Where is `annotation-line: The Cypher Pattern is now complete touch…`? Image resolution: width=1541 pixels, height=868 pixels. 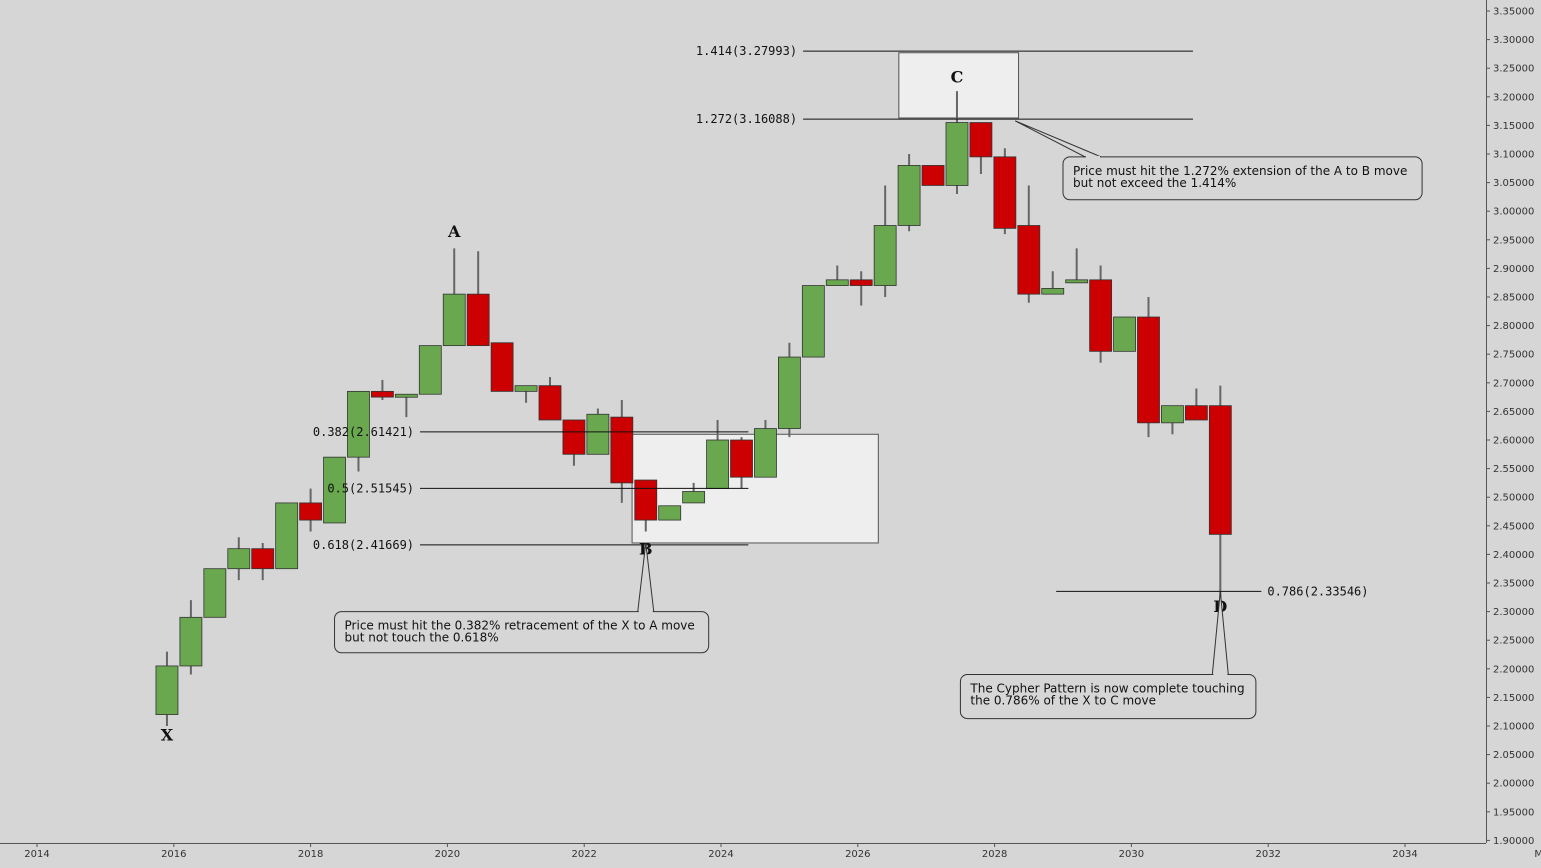
annotation-line: The Cypher Pattern is now complete touch… is located at coordinates (1106, 689).